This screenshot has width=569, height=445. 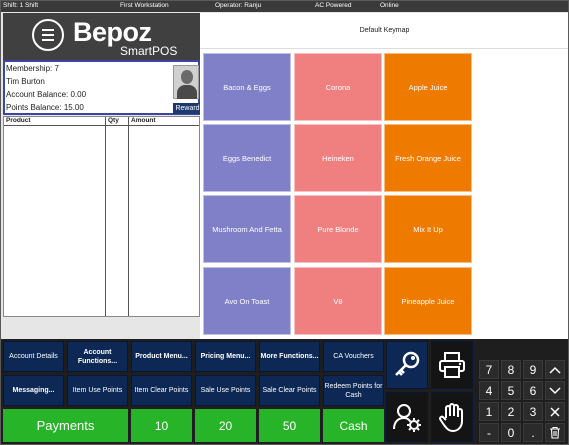 I want to click on logo-name: Bepoz, so click(x=112, y=32).